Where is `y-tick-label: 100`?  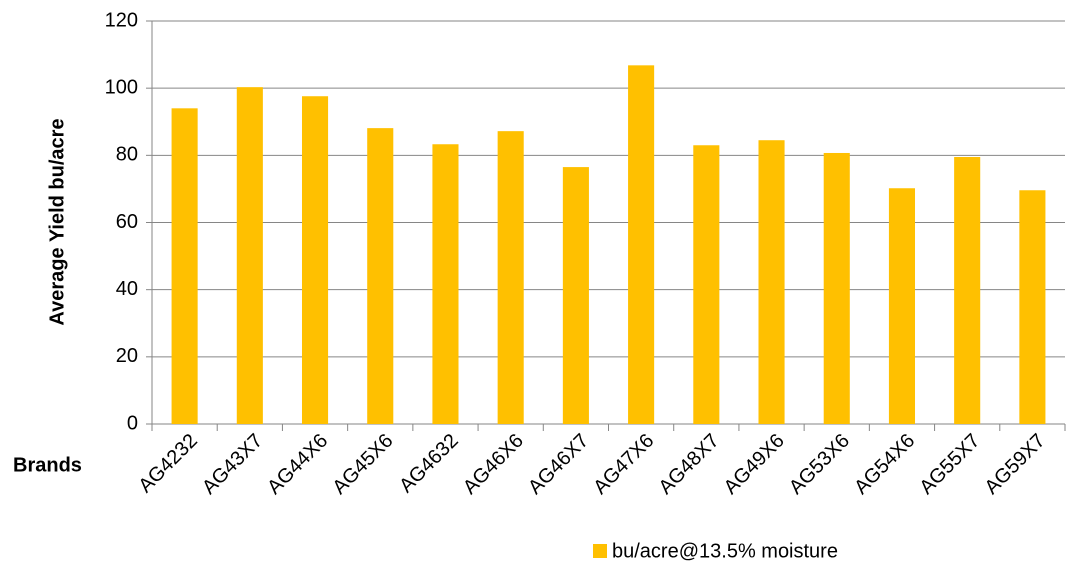
y-tick-label: 100 is located at coordinates (121, 87).